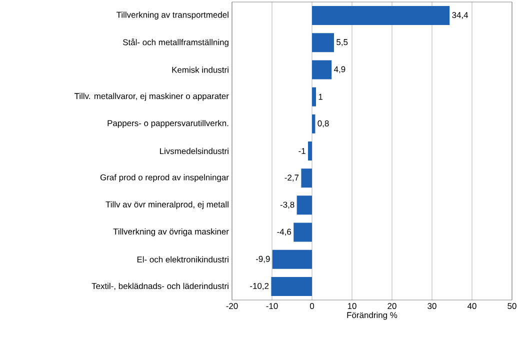 This screenshot has width=518, height=337. Describe the element at coordinates (167, 205) in the screenshot. I see `y-tick-label: Tillv av övr mineralprod, ej metall` at that location.